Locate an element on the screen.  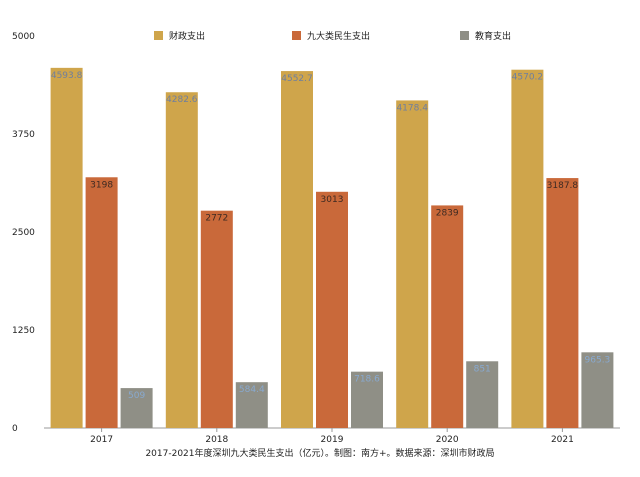
legend: 财政支出 九大类民生支出 教育支出 is located at coordinates (332, 36).